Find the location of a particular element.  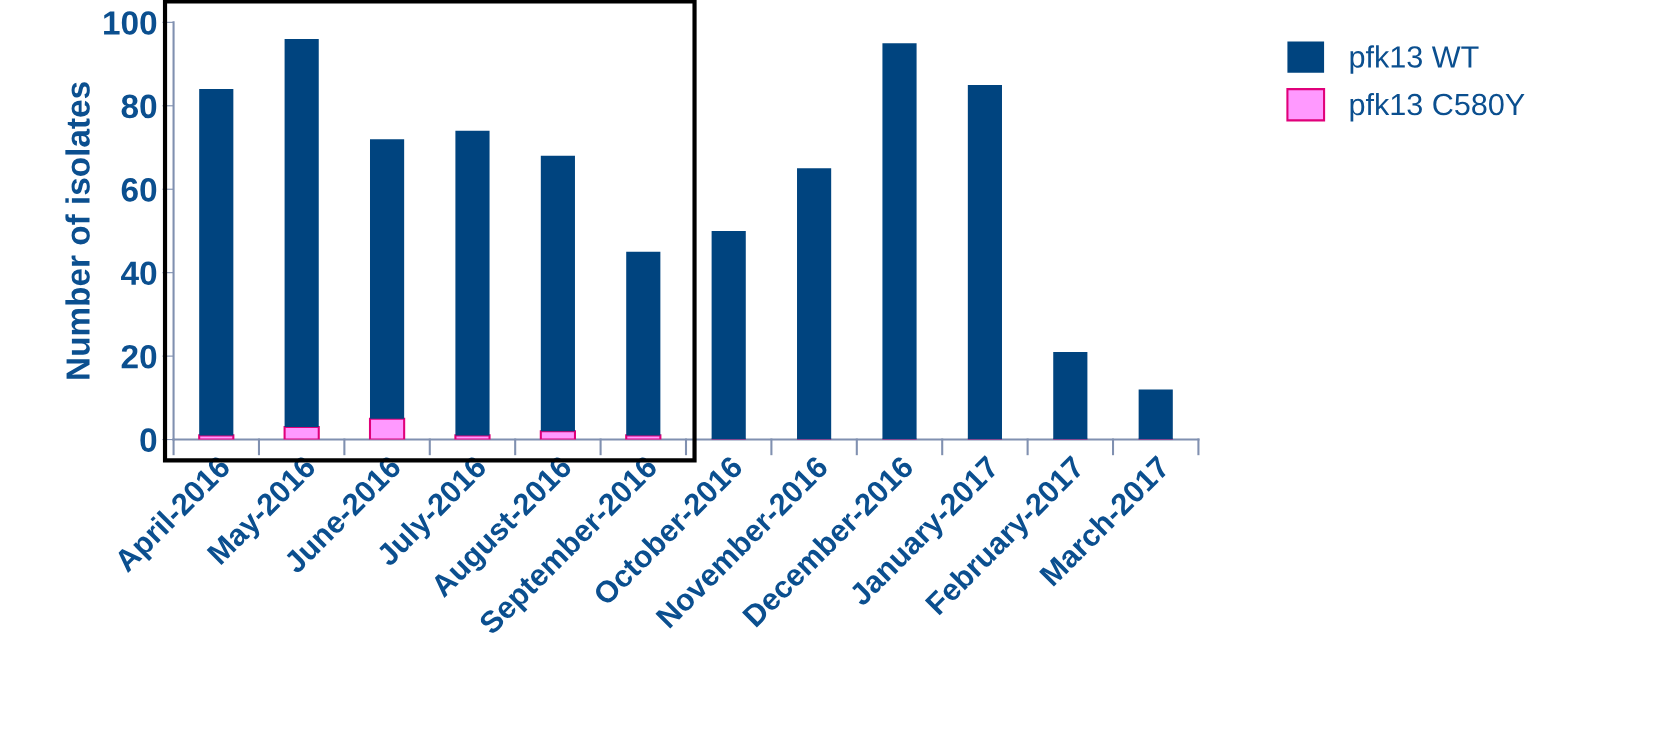

y-tick-label: 100 is located at coordinates (130, 23).